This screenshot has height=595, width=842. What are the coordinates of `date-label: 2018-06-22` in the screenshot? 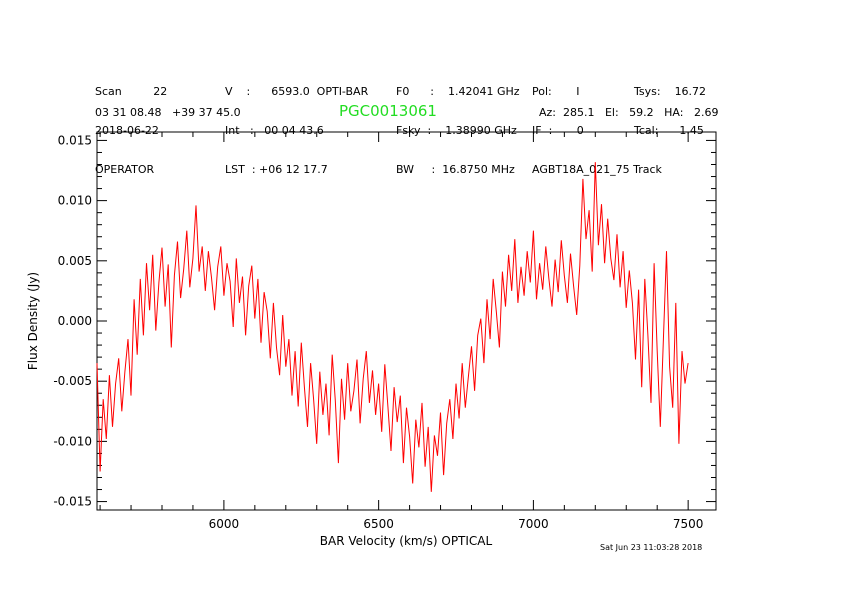 It's located at (127, 130).